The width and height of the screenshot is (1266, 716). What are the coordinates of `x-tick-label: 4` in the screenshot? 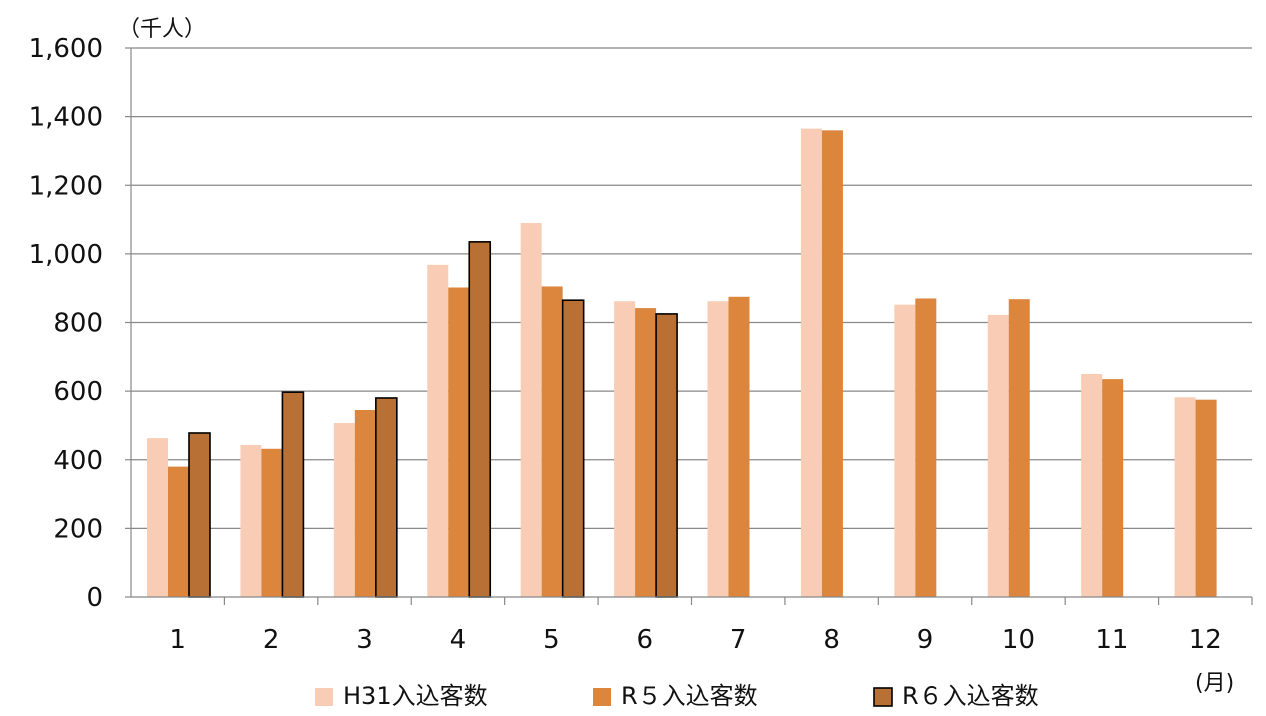 It's located at (458, 640).